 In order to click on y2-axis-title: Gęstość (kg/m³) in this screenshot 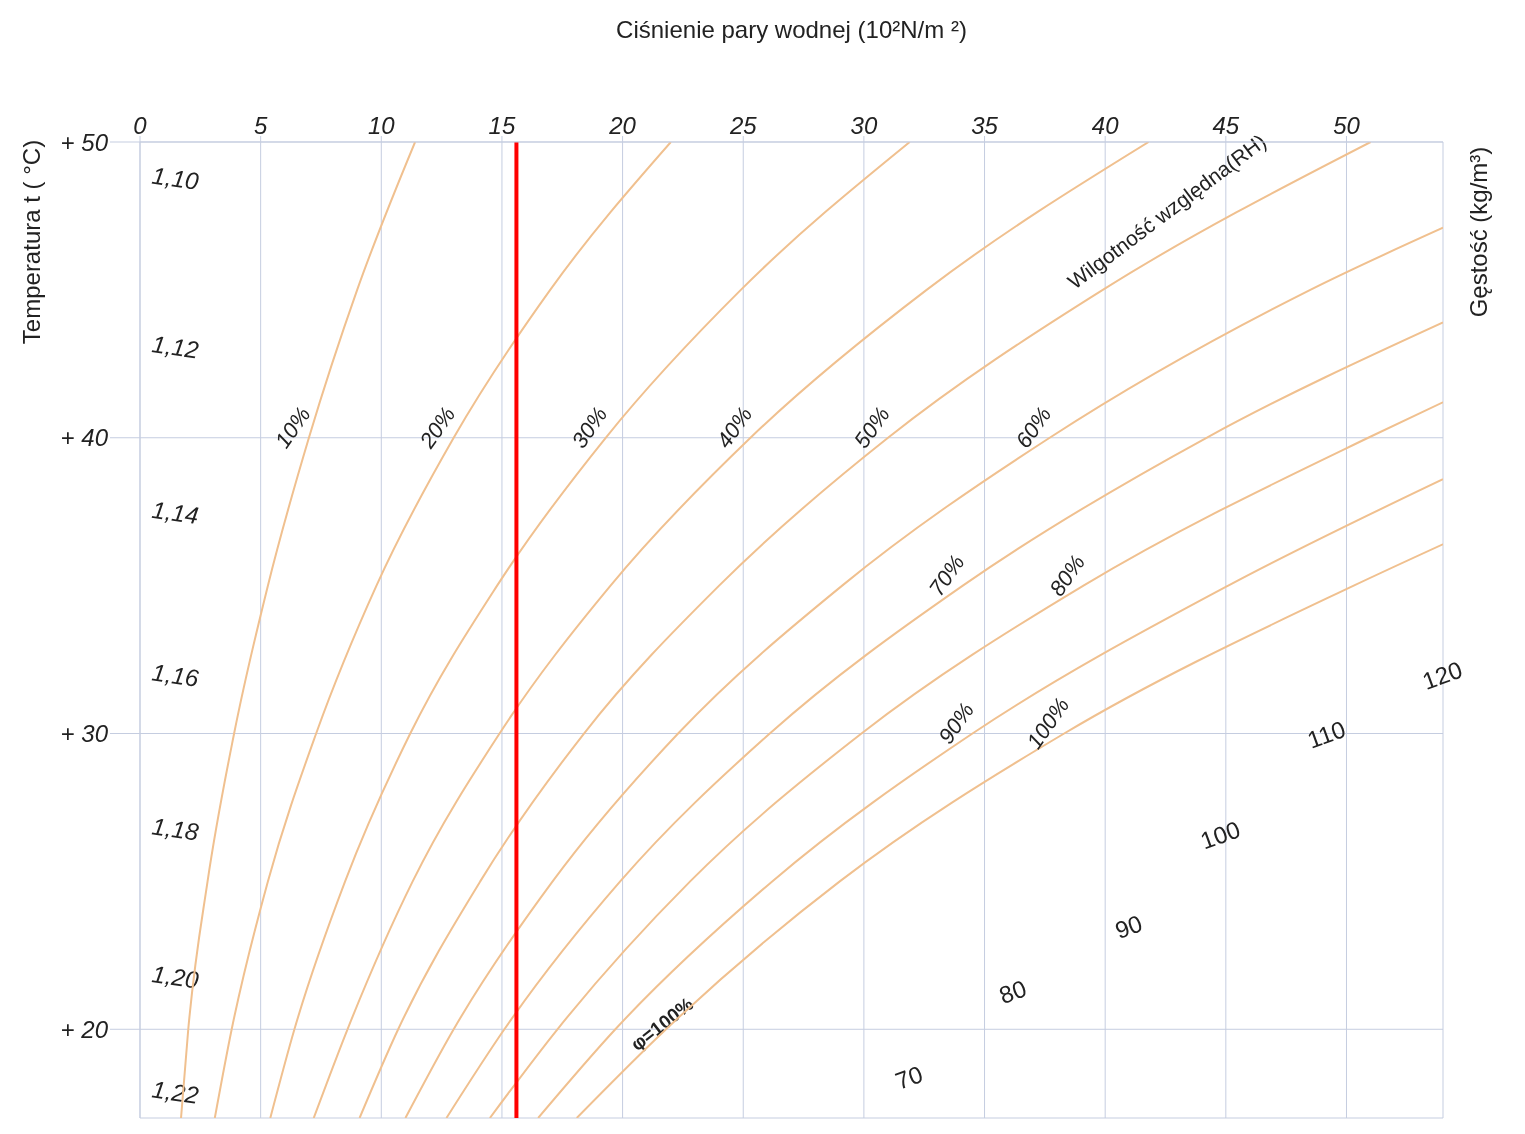, I will do `click(1478, 232)`.